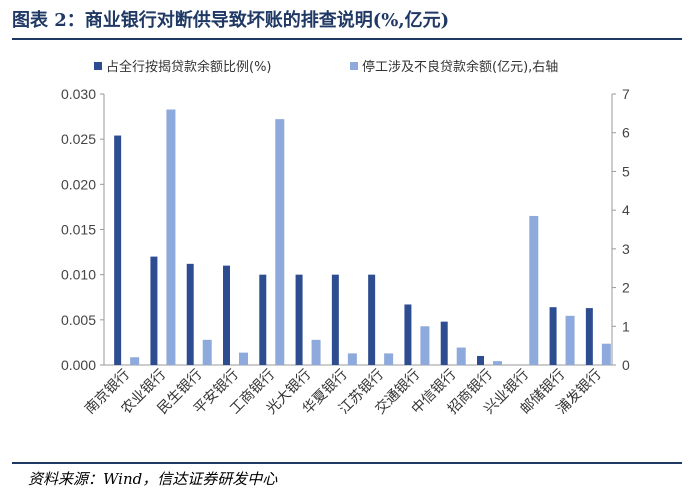  Describe the element at coordinates (626, 171) in the screenshot. I see `y-tick-label-right: 5` at that location.